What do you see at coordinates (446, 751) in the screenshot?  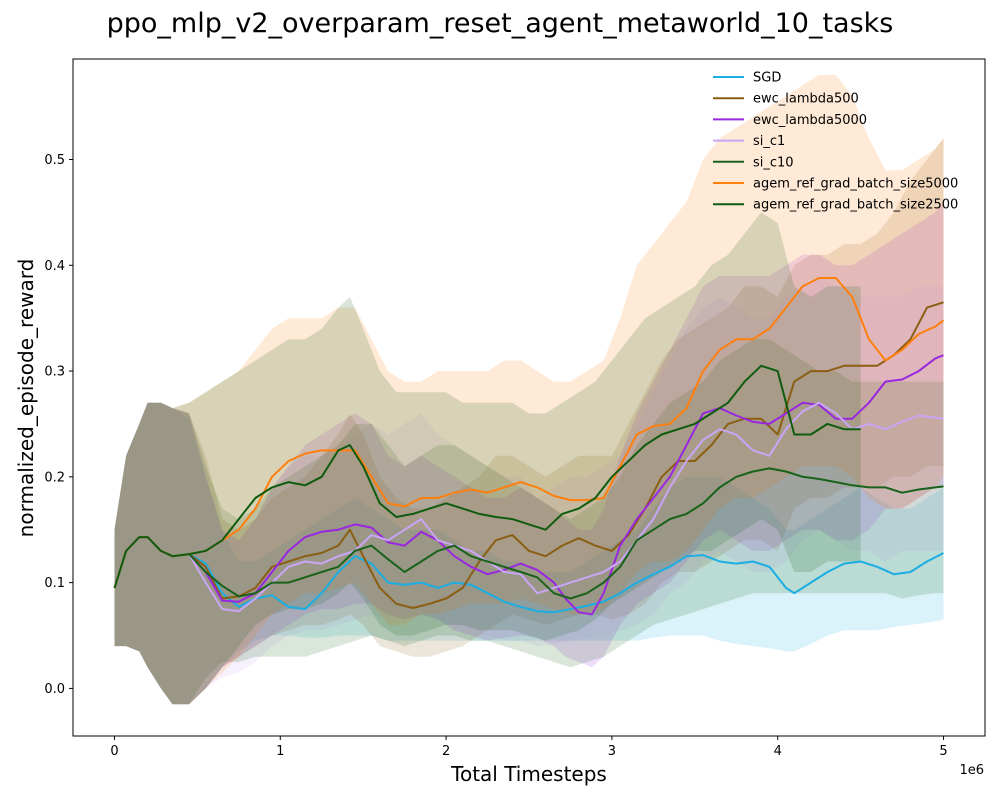 I see `x-tick-label: 2` at bounding box center [446, 751].